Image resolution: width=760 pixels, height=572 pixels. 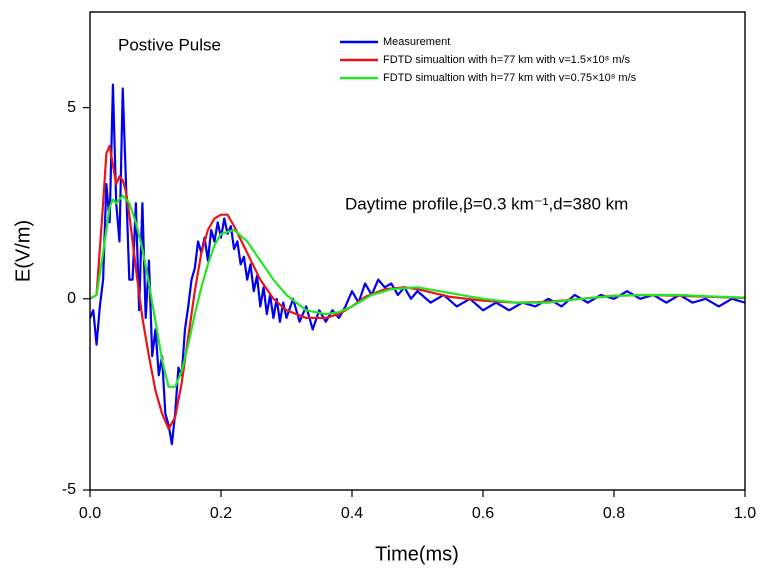 I want to click on x-axis-title: Time(ms), so click(x=417, y=554).